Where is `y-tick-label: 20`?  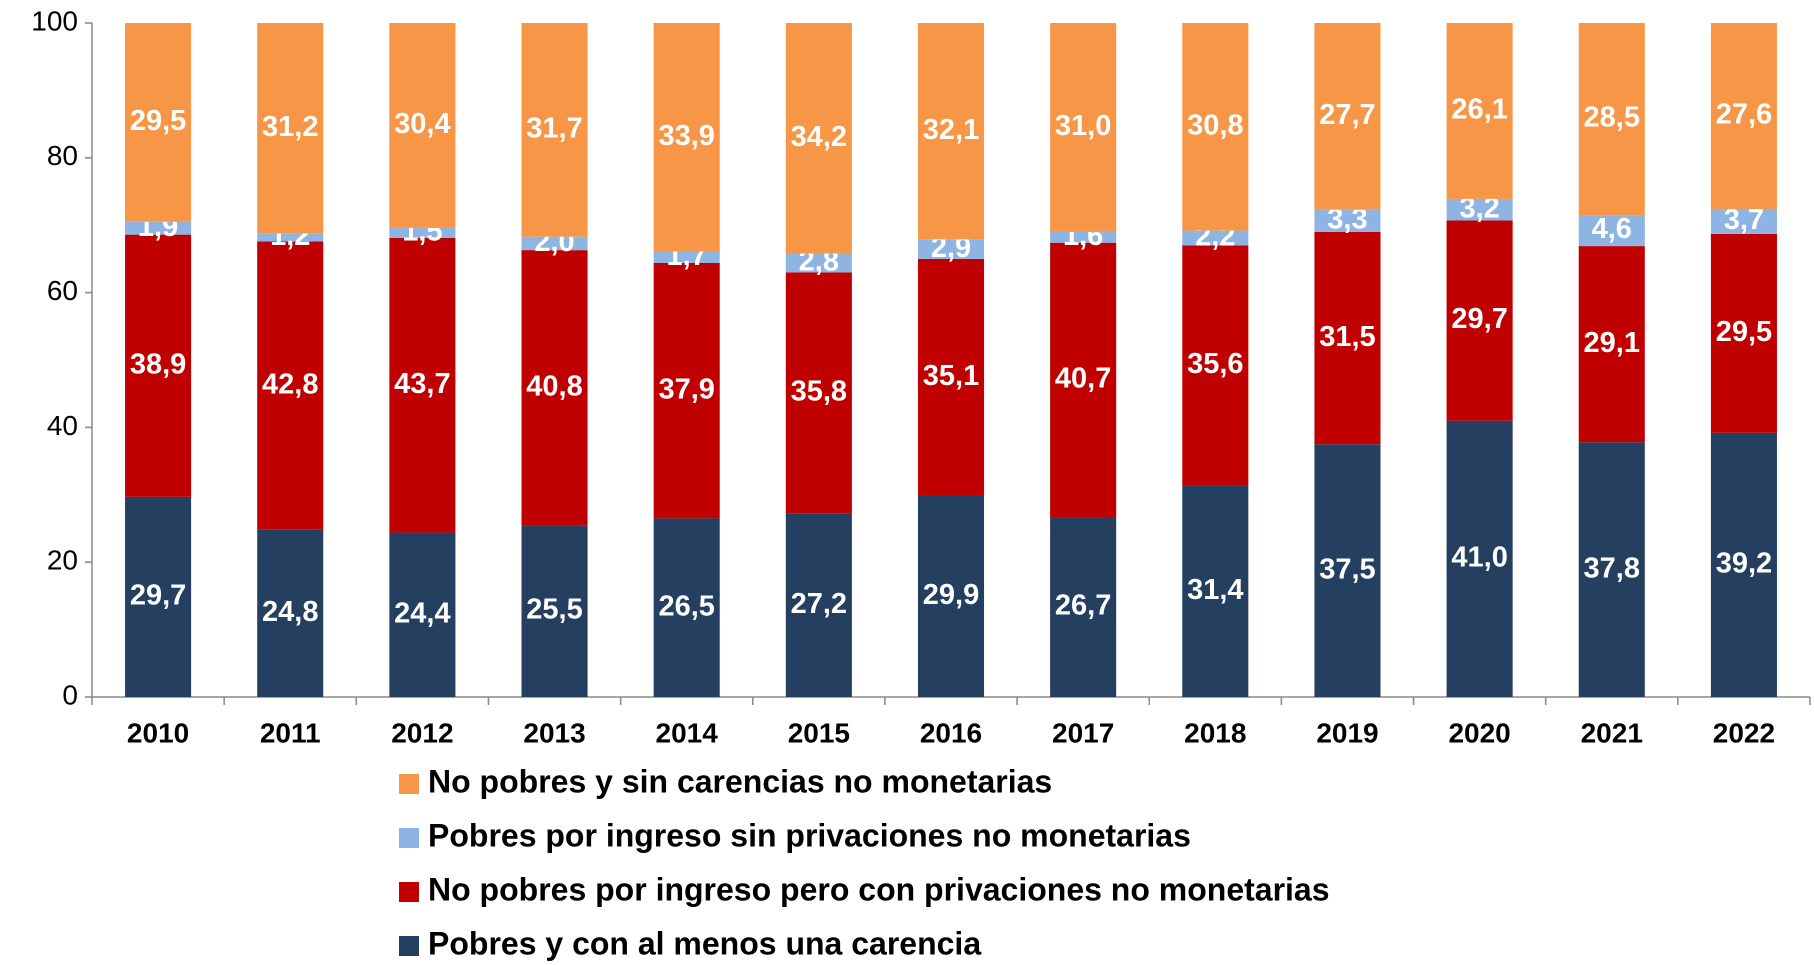 y-tick-label: 20 is located at coordinates (62, 560).